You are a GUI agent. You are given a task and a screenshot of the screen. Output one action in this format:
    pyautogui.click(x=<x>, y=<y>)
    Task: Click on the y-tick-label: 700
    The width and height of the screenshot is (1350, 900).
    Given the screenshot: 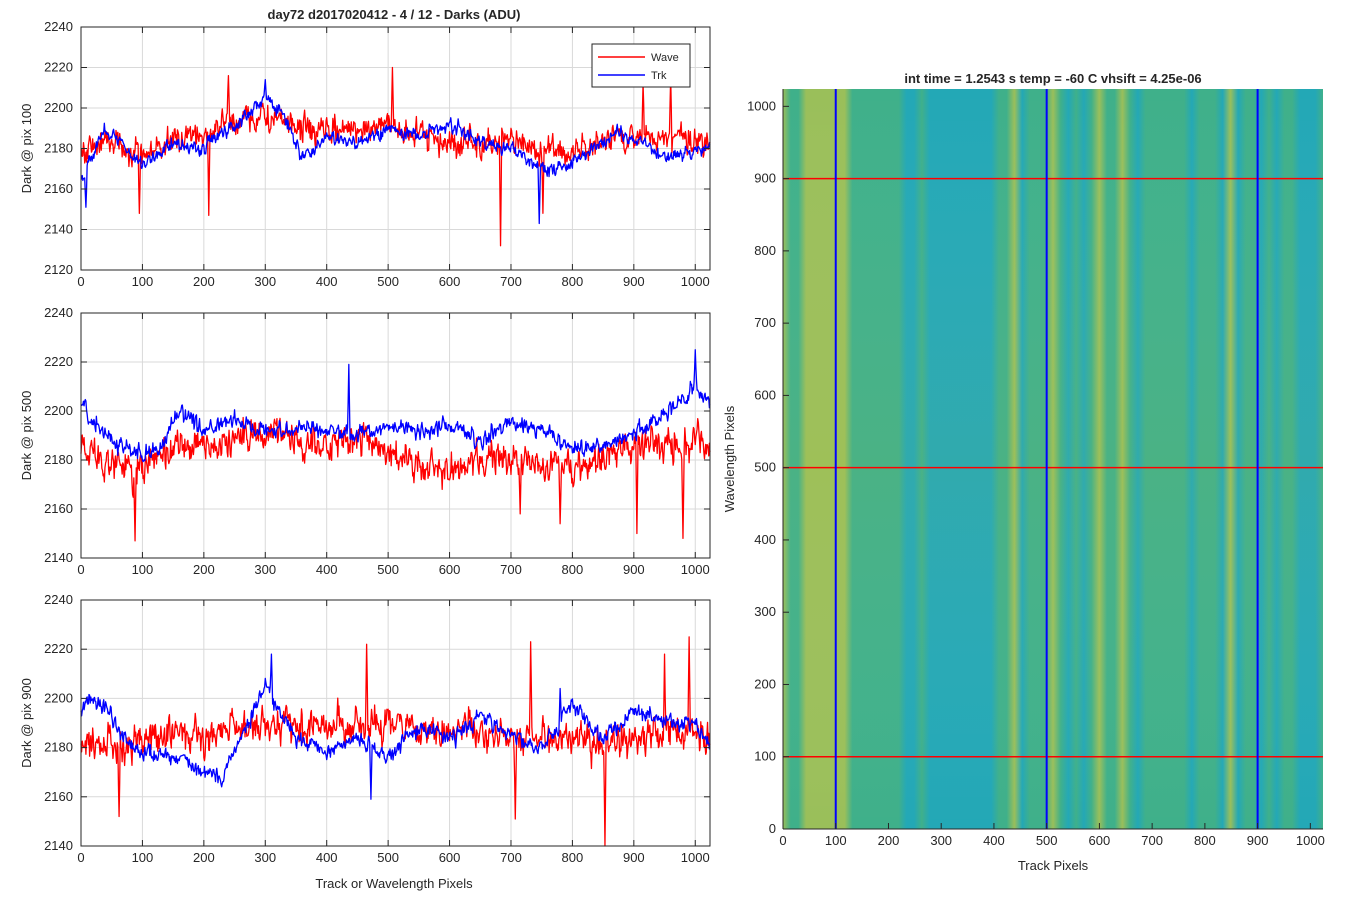 What is the action you would take?
    pyautogui.click(x=765, y=322)
    